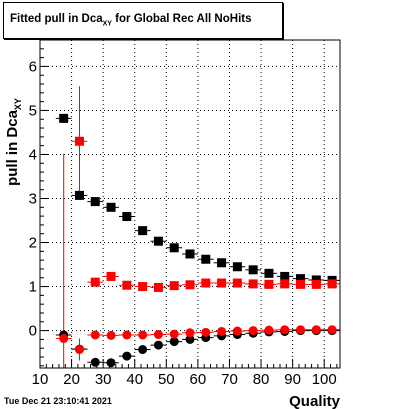 Image resolution: width=400 pixels, height=409 pixels. Describe the element at coordinates (33, 66) in the screenshot. I see `y-tick-label: 6` at that location.